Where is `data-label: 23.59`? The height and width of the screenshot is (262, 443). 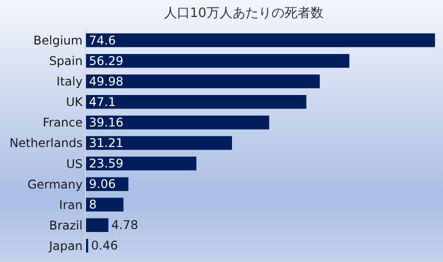
data-label: 23.59 is located at coordinates (106, 163).